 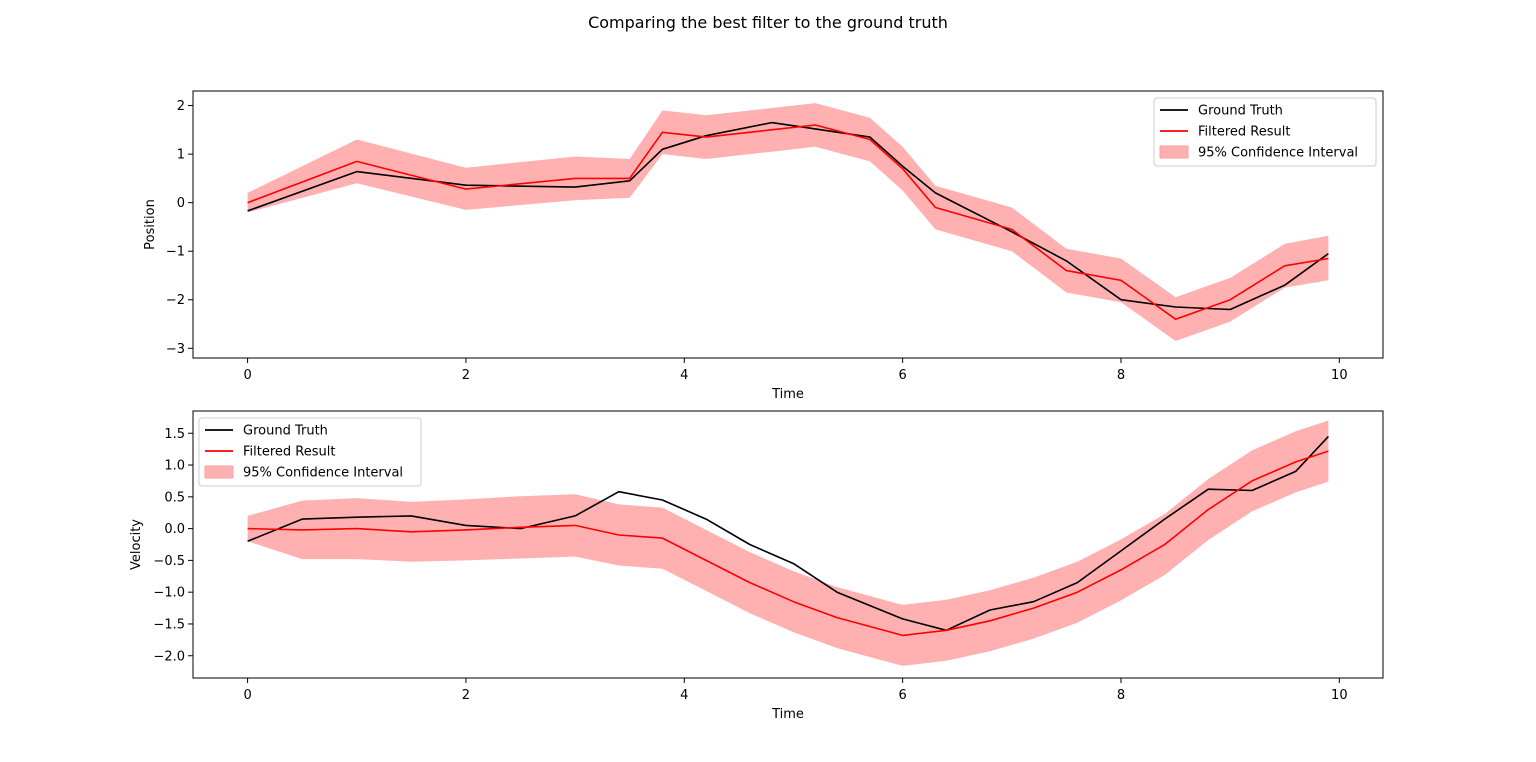 What do you see at coordinates (136, 544) in the screenshot?
I see `y-axis-label: Velocity` at bounding box center [136, 544].